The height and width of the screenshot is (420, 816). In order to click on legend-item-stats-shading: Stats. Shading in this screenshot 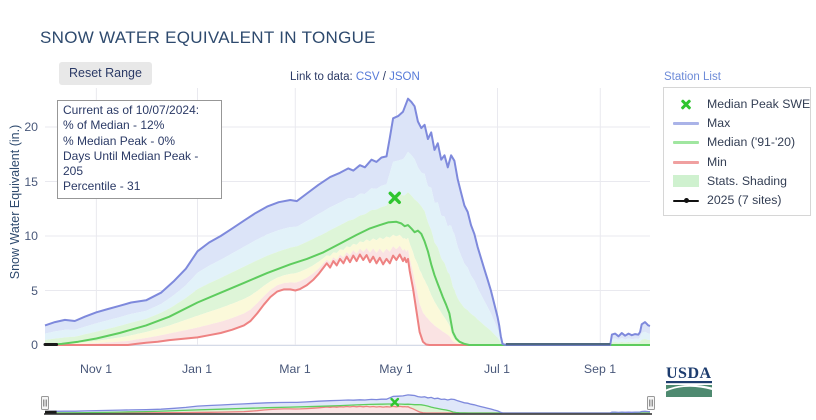, I will do `click(739, 180)`.